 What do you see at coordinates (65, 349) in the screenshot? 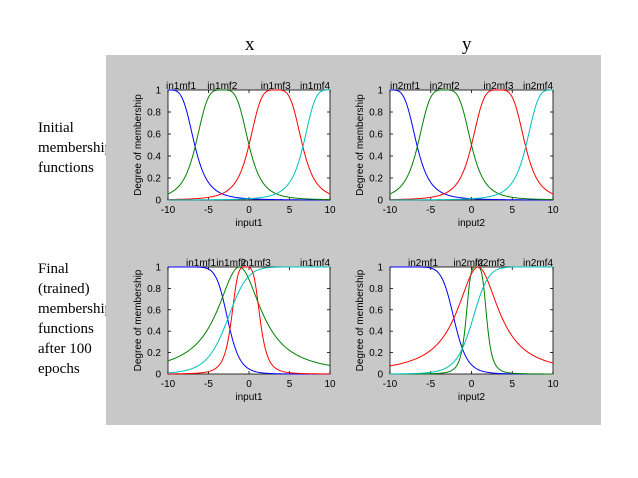
I see `row-label-line: after 100` at bounding box center [65, 349].